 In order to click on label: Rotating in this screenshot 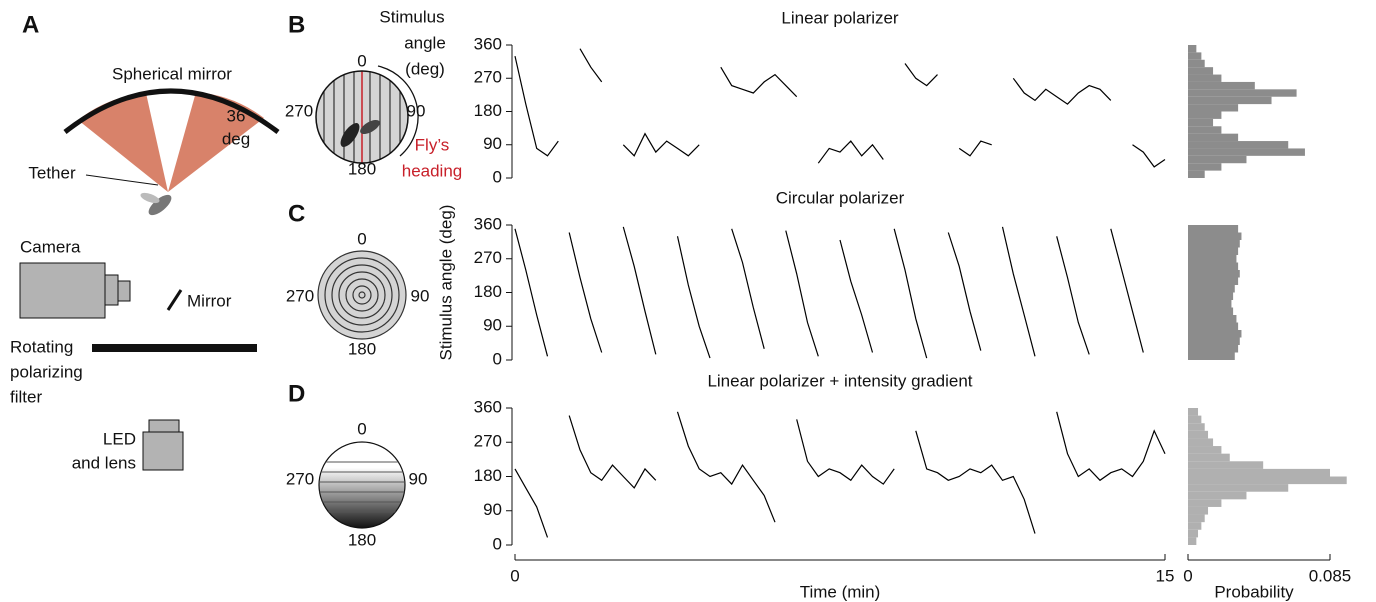, I will do `click(41, 346)`.